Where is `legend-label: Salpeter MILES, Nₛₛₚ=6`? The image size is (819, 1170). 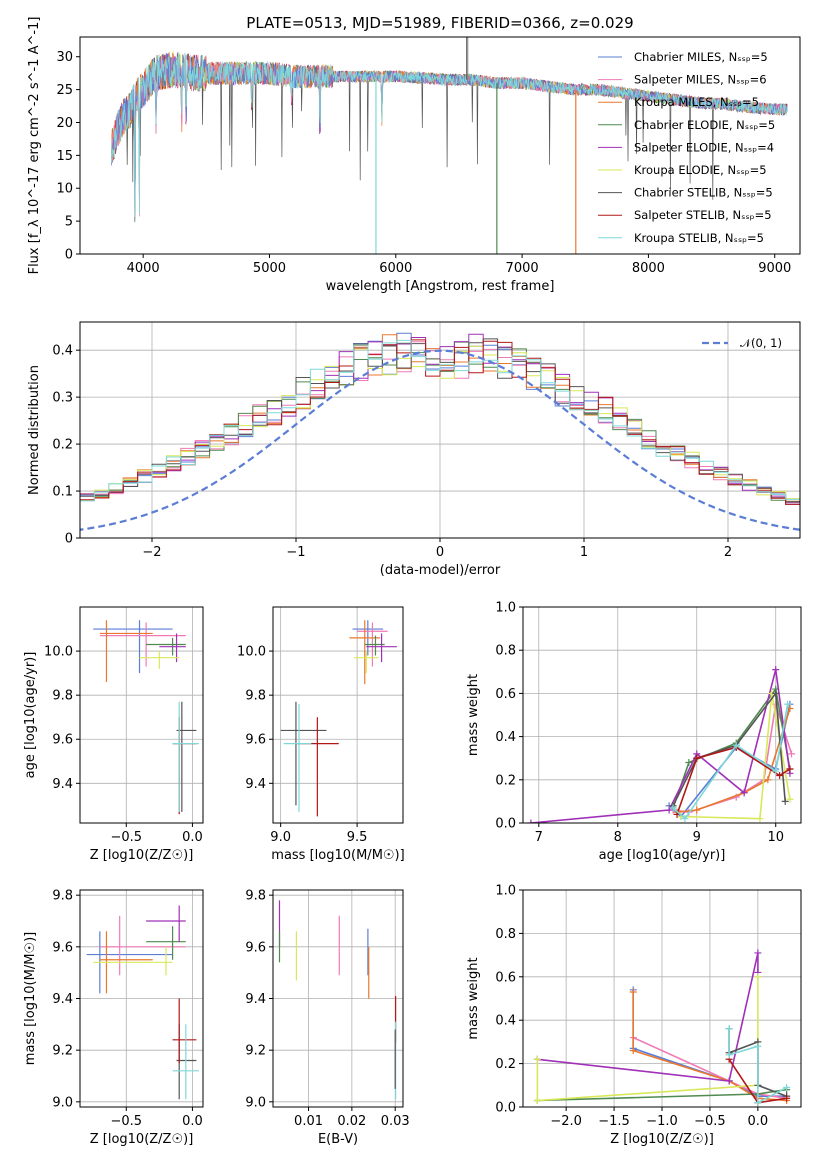
legend-label: Salpeter MILES, Nₛₛₚ=6 is located at coordinates (700, 80).